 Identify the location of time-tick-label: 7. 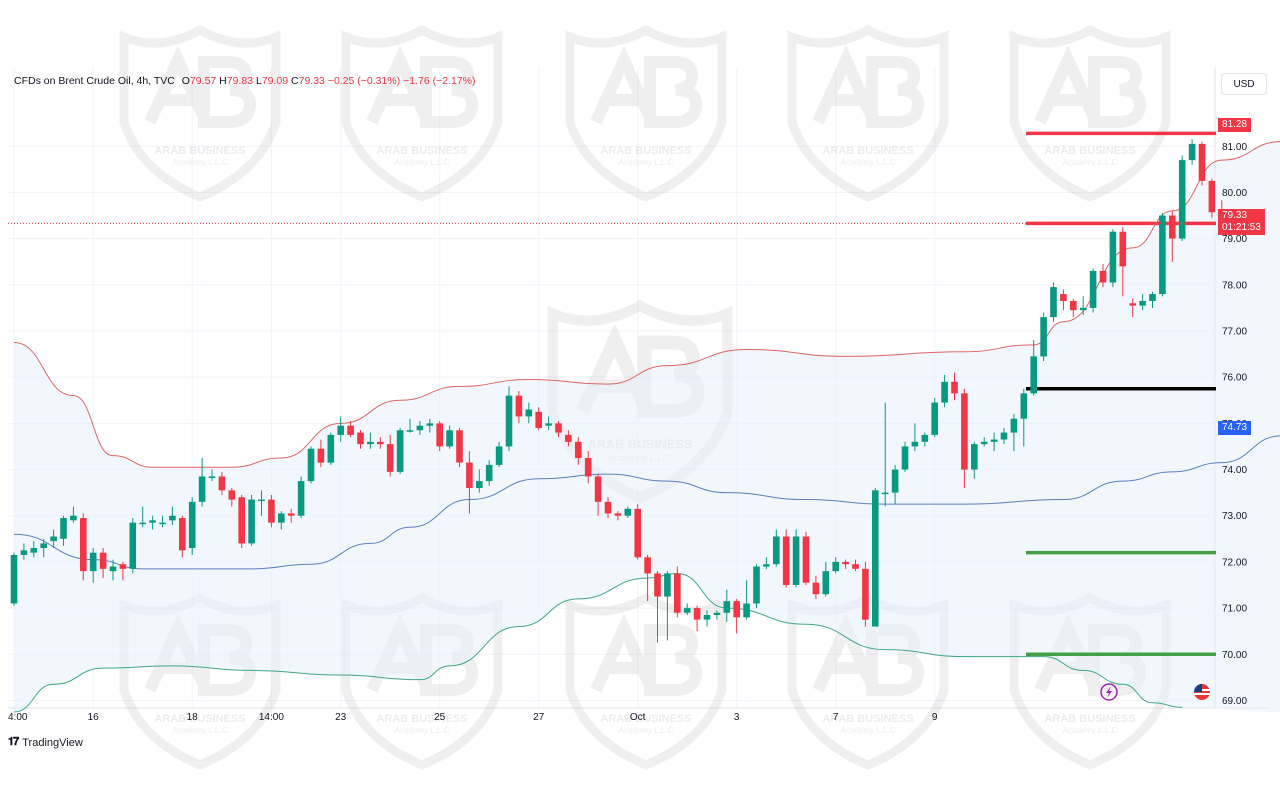
(836, 717).